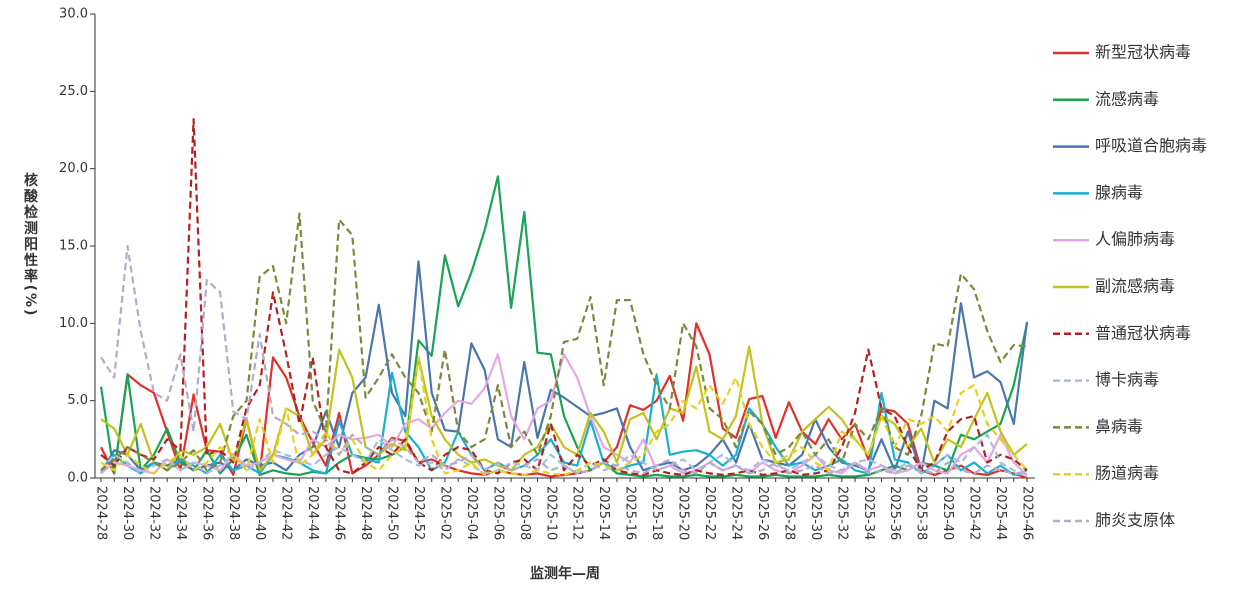 This screenshot has width=1247, height=605. I want to click on x-axis-title: 监测年—周, so click(565, 573).